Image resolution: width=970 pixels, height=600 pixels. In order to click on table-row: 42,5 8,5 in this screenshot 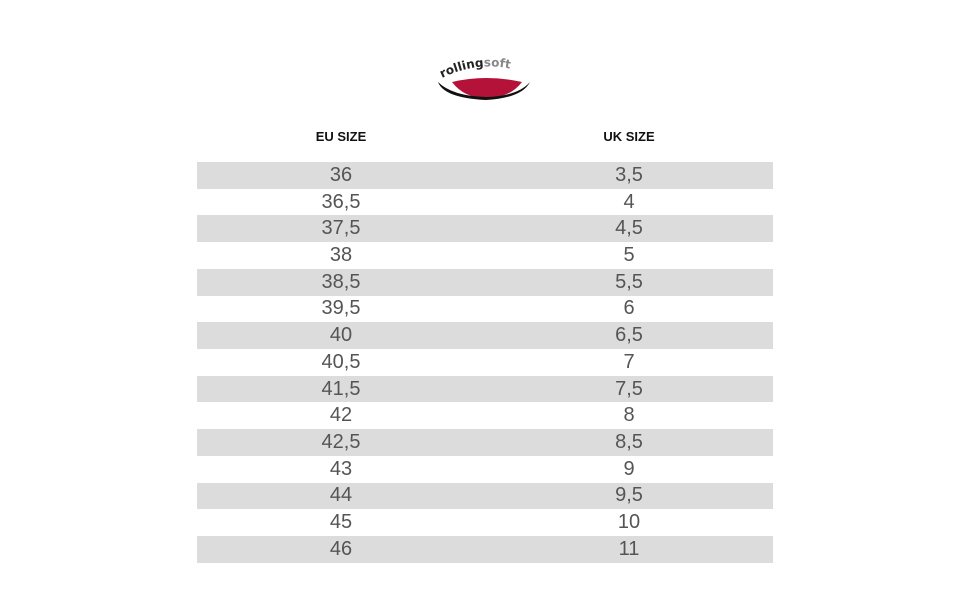, I will do `click(485, 442)`.